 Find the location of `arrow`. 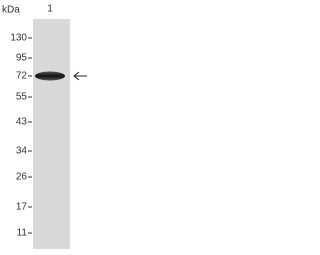

arrow is located at coordinates (80, 76).